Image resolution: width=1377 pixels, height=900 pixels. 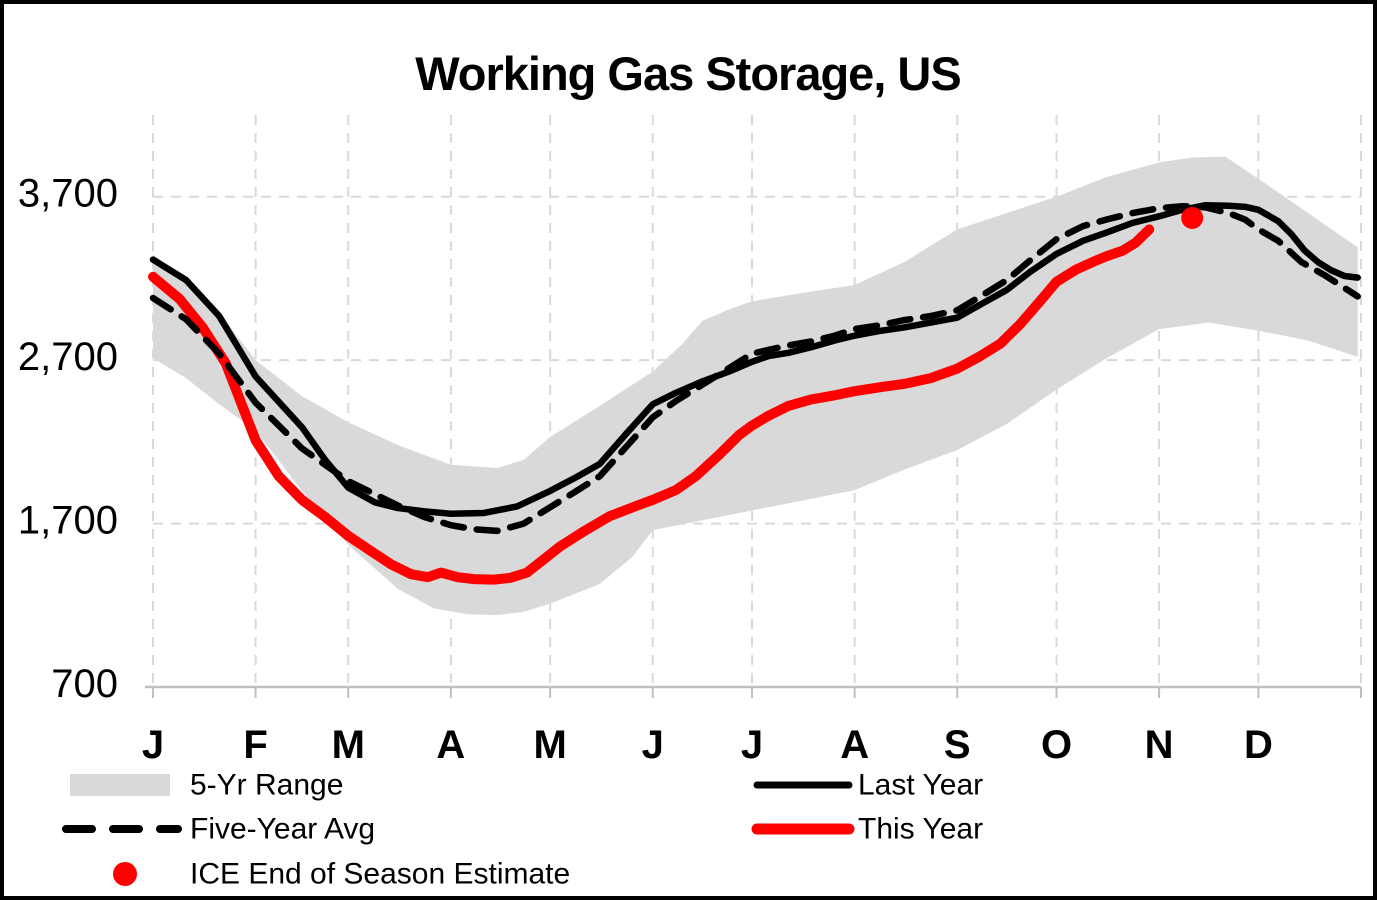 What do you see at coordinates (255, 745) in the screenshot?
I see `x-axis-month-label: F` at bounding box center [255, 745].